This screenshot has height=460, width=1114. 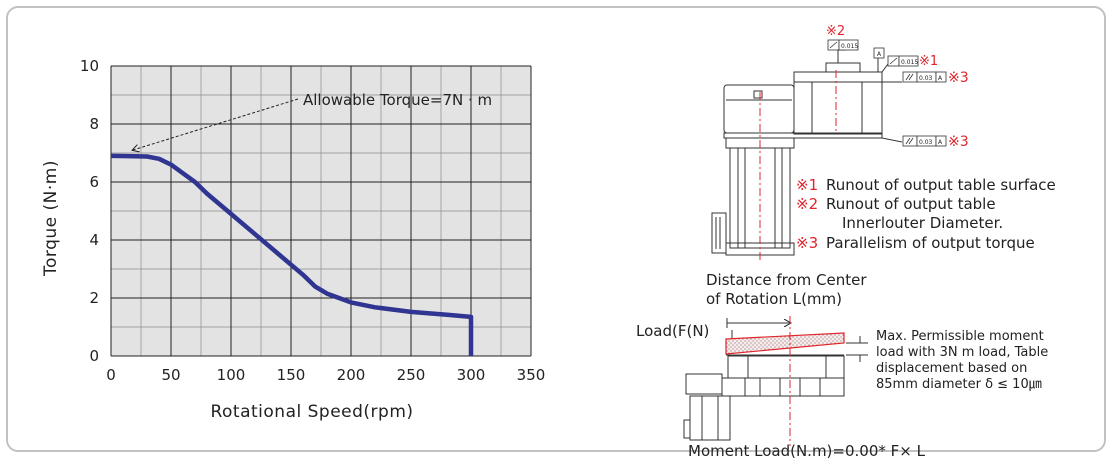 I want to click on mark-3-bottom: ※3, so click(x=958, y=142).